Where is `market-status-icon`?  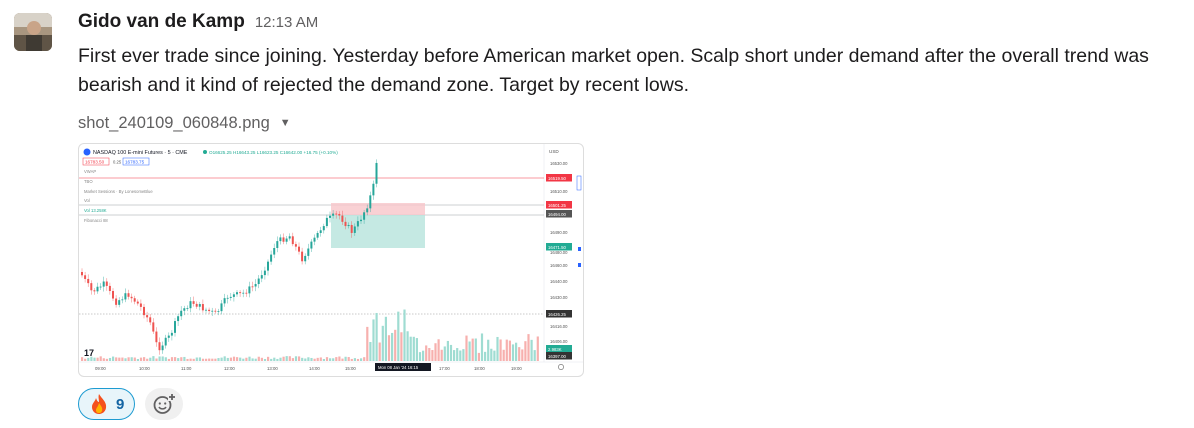 market-status-icon is located at coordinates (205, 152).